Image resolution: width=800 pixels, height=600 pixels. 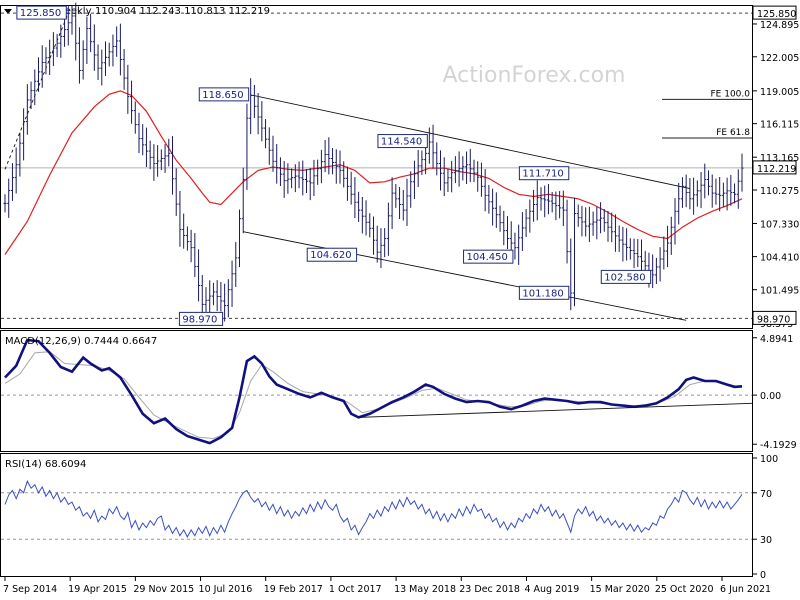 I want to click on macd-title: MACD(12,26,9) 0.7444 0.6647, so click(x=81, y=341).